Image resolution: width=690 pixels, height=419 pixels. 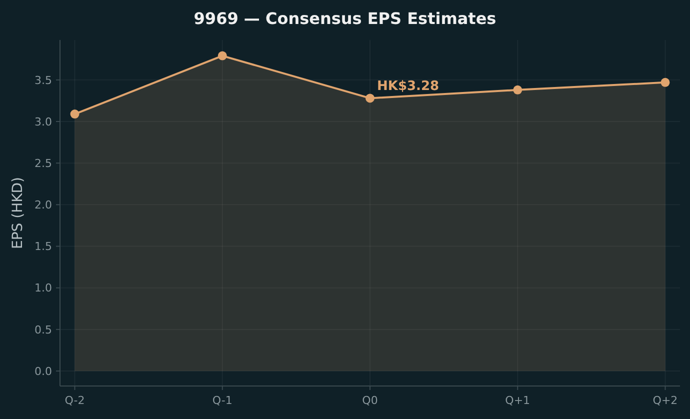 I want to click on y-tick-label: 0.0, so click(x=43, y=371).